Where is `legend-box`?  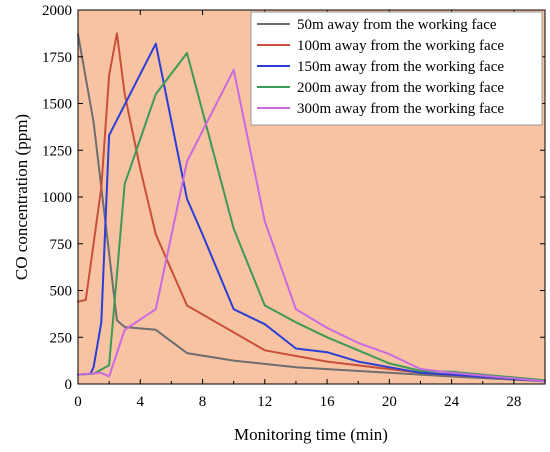 legend-box is located at coordinates (396, 68).